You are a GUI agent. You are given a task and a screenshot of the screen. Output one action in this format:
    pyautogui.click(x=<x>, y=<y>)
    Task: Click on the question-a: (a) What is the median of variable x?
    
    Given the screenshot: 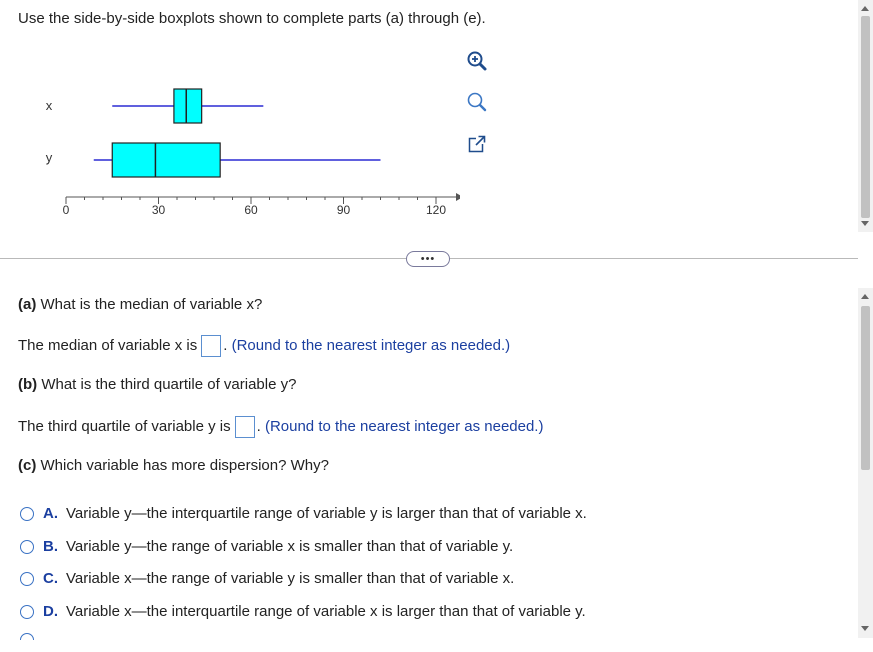 What is the action you would take?
    pyautogui.click(x=140, y=304)
    